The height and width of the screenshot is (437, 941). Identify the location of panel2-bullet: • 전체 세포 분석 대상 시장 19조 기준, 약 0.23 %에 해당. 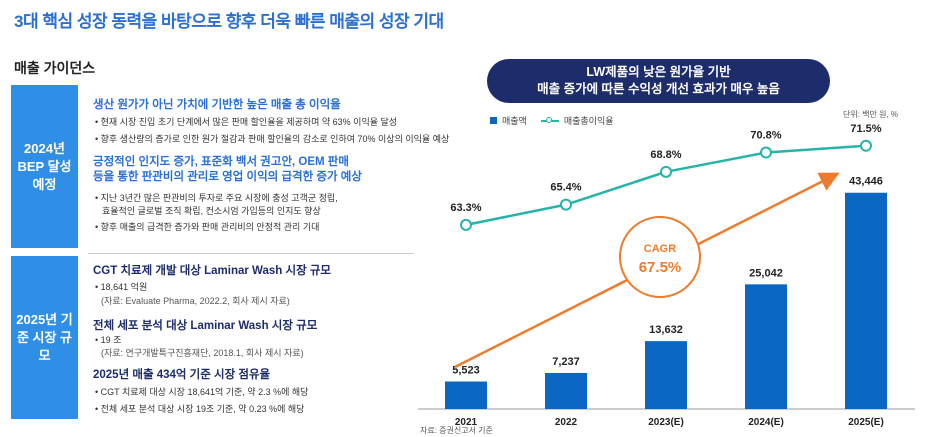
(200, 409).